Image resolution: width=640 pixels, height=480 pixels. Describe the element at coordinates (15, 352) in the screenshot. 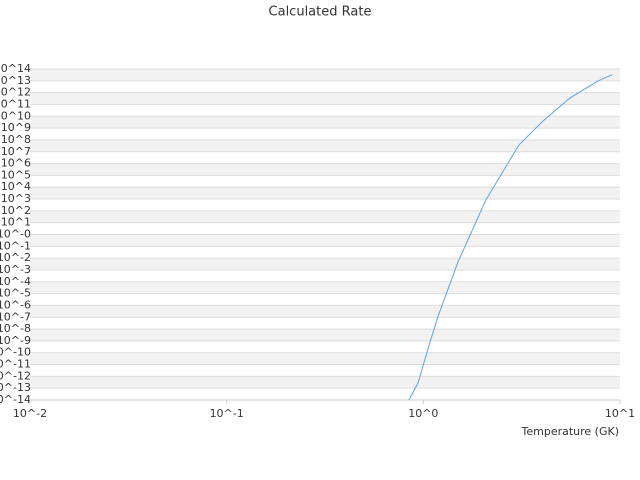

I see `y-tick-label: 10^-10` at that location.